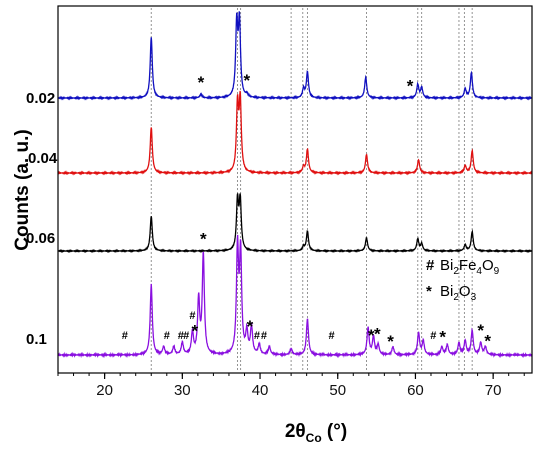 The image size is (550, 452). What do you see at coordinates (410, 86) in the screenshot?
I see `impurity-marker-0-2: *` at bounding box center [410, 86].